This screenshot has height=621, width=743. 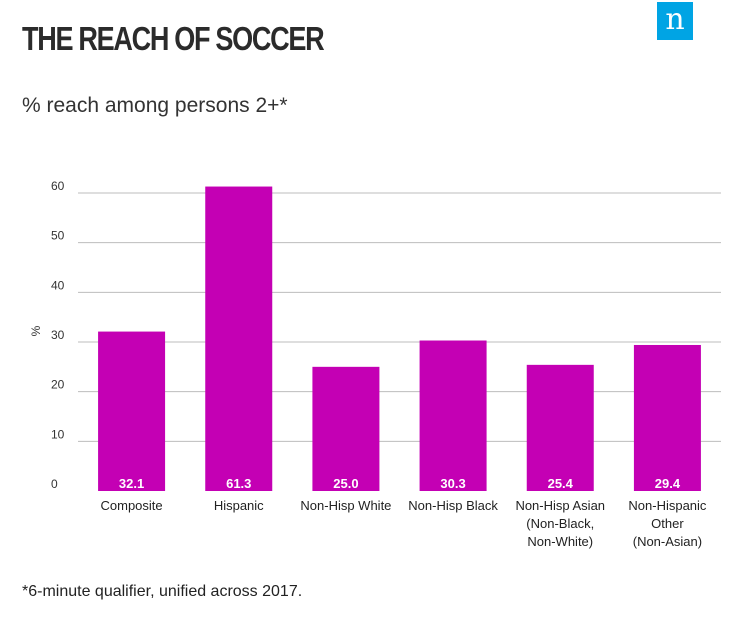 I want to click on bar-value-label-2: 25.0, so click(x=345, y=483).